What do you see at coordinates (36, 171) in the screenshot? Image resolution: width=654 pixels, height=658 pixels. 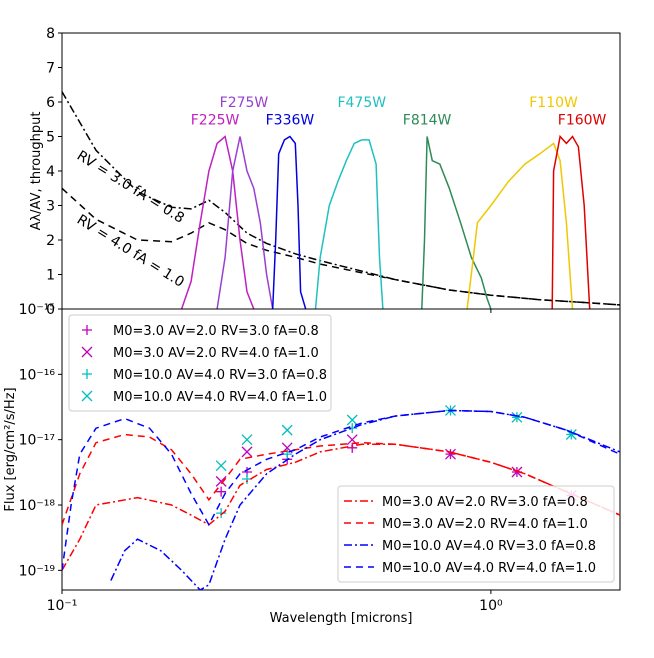 I see `y-axis-label: Aλ/AV, throughput` at bounding box center [36, 171].